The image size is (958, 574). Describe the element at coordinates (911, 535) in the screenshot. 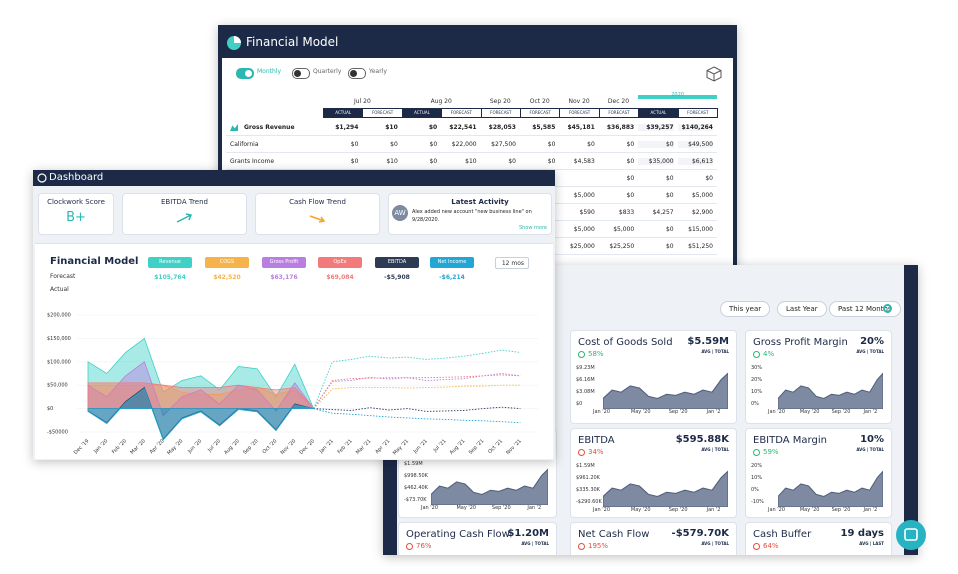

I see `chat-button` at that location.